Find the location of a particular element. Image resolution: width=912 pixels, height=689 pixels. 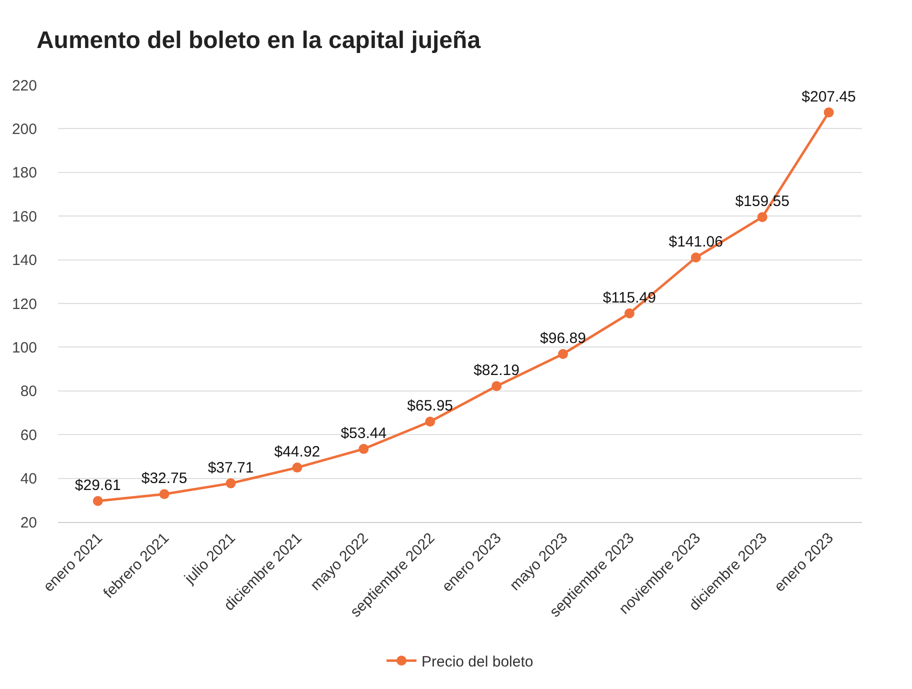

data-label: $44.92 is located at coordinates (297, 452).